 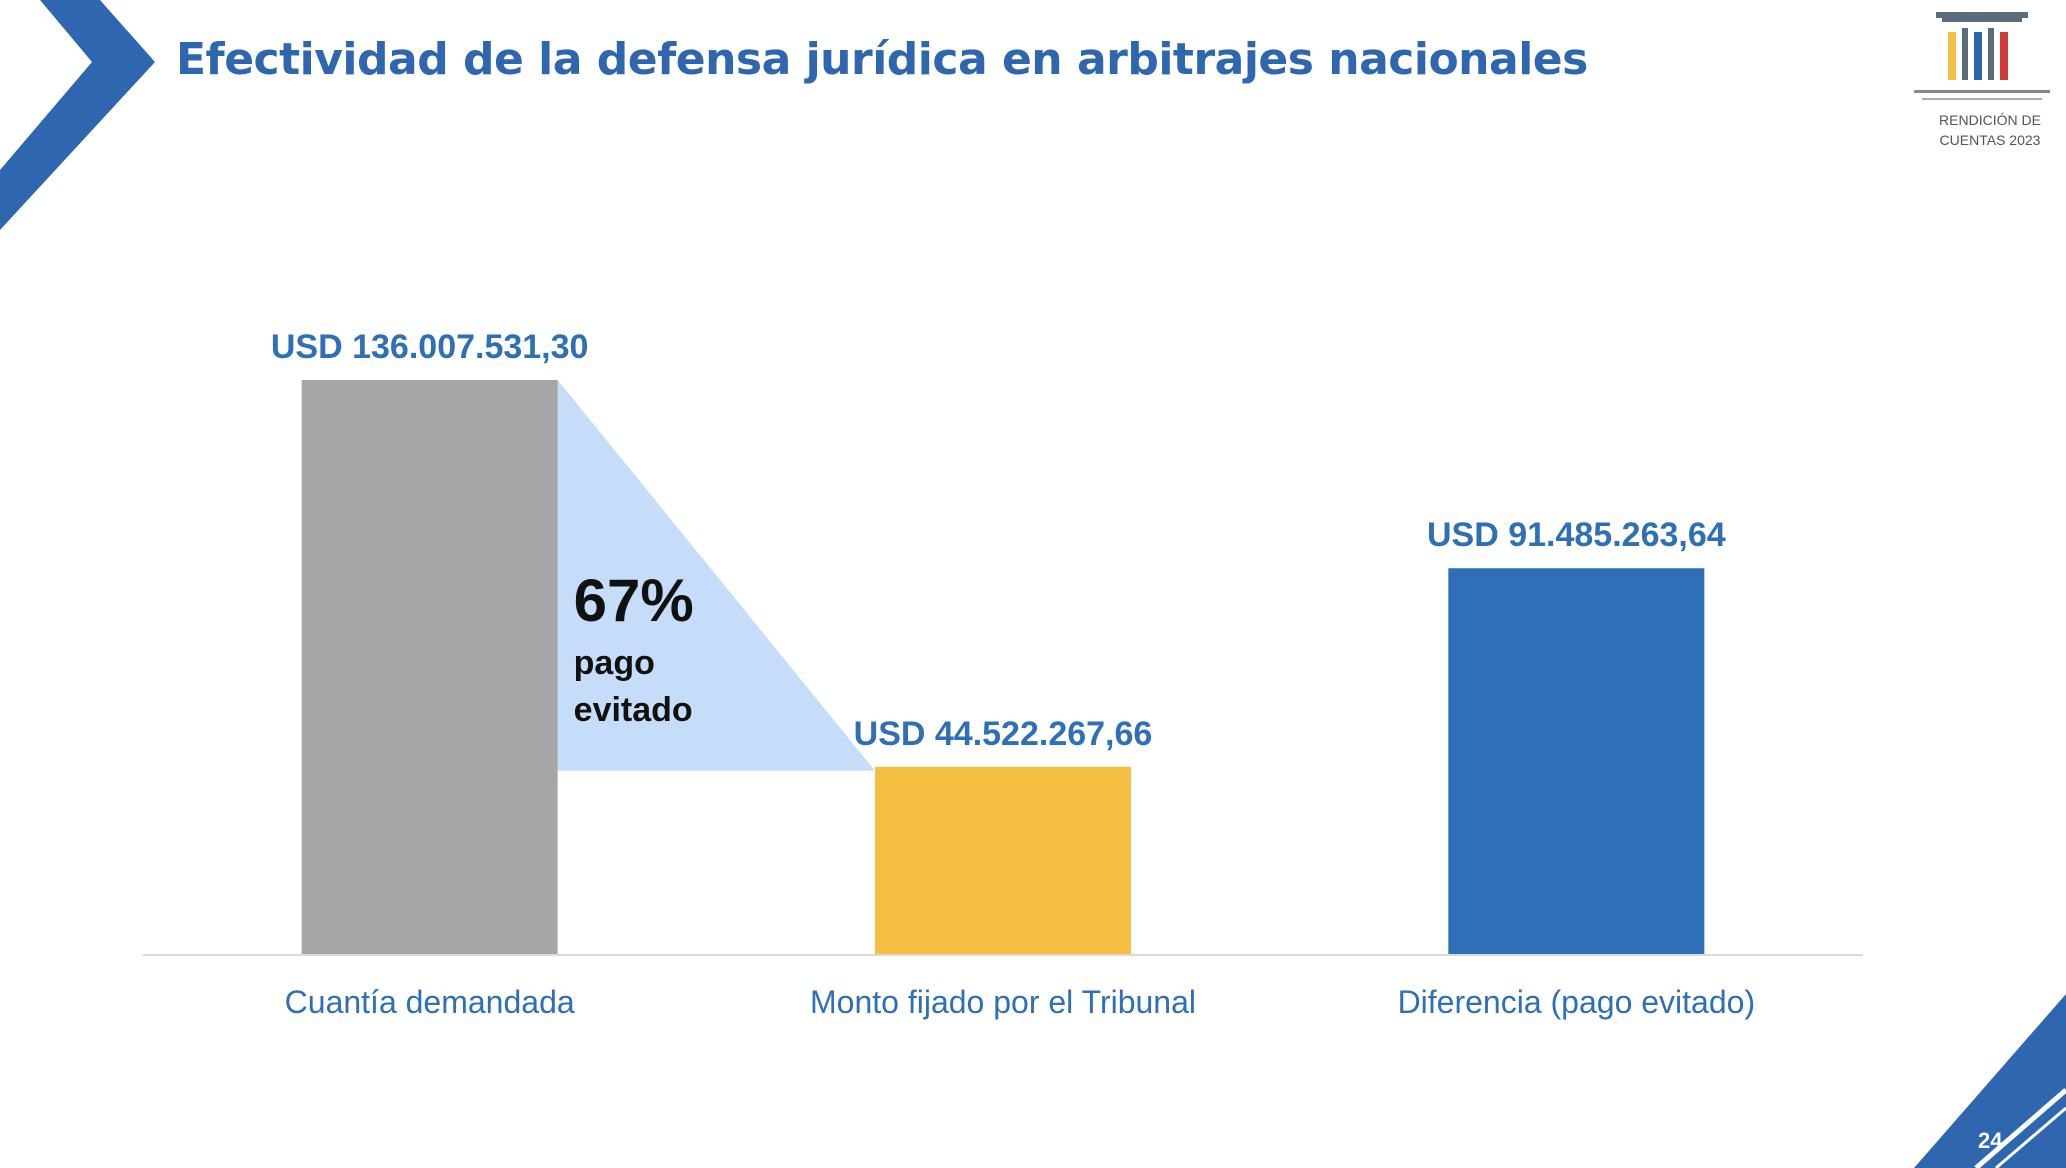 I want to click on x-tick-label-3: Diferencia (pago evitado), so click(x=1577, y=1002).